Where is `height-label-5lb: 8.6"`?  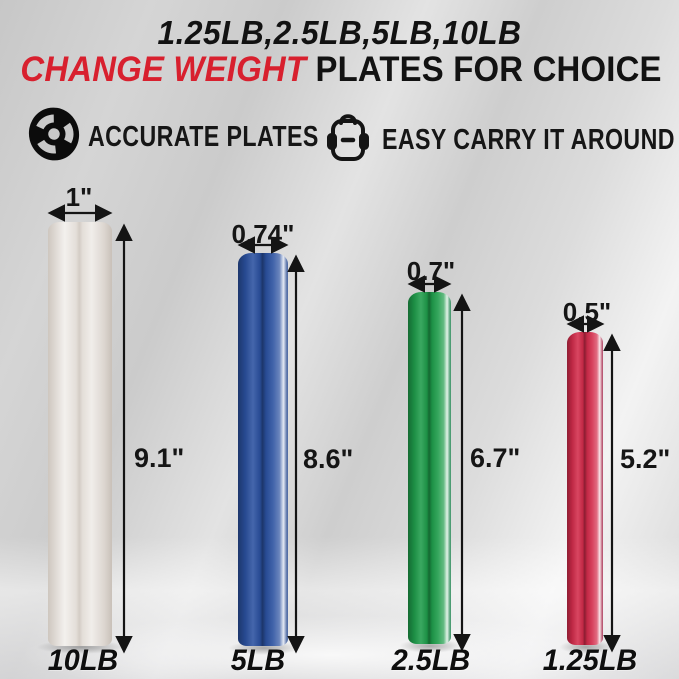
height-label-5lb: 8.6" is located at coordinates (328, 459).